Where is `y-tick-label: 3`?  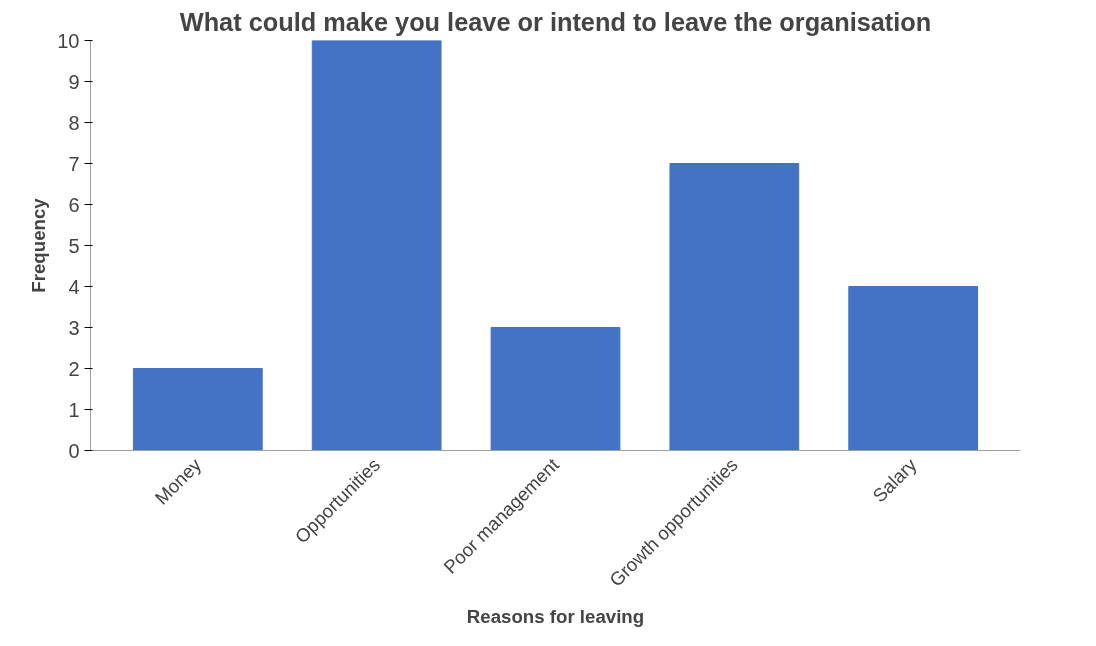 y-tick-label: 3 is located at coordinates (74, 327).